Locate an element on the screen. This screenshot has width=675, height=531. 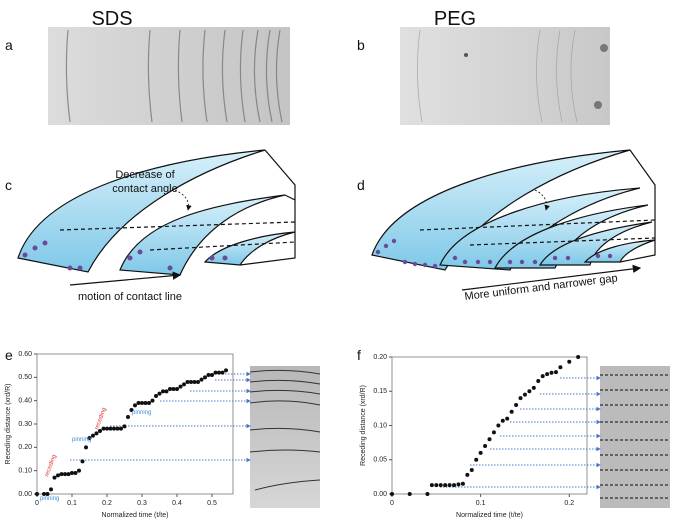
diagram-label: motion of contact line is located at coordinates (130, 297).